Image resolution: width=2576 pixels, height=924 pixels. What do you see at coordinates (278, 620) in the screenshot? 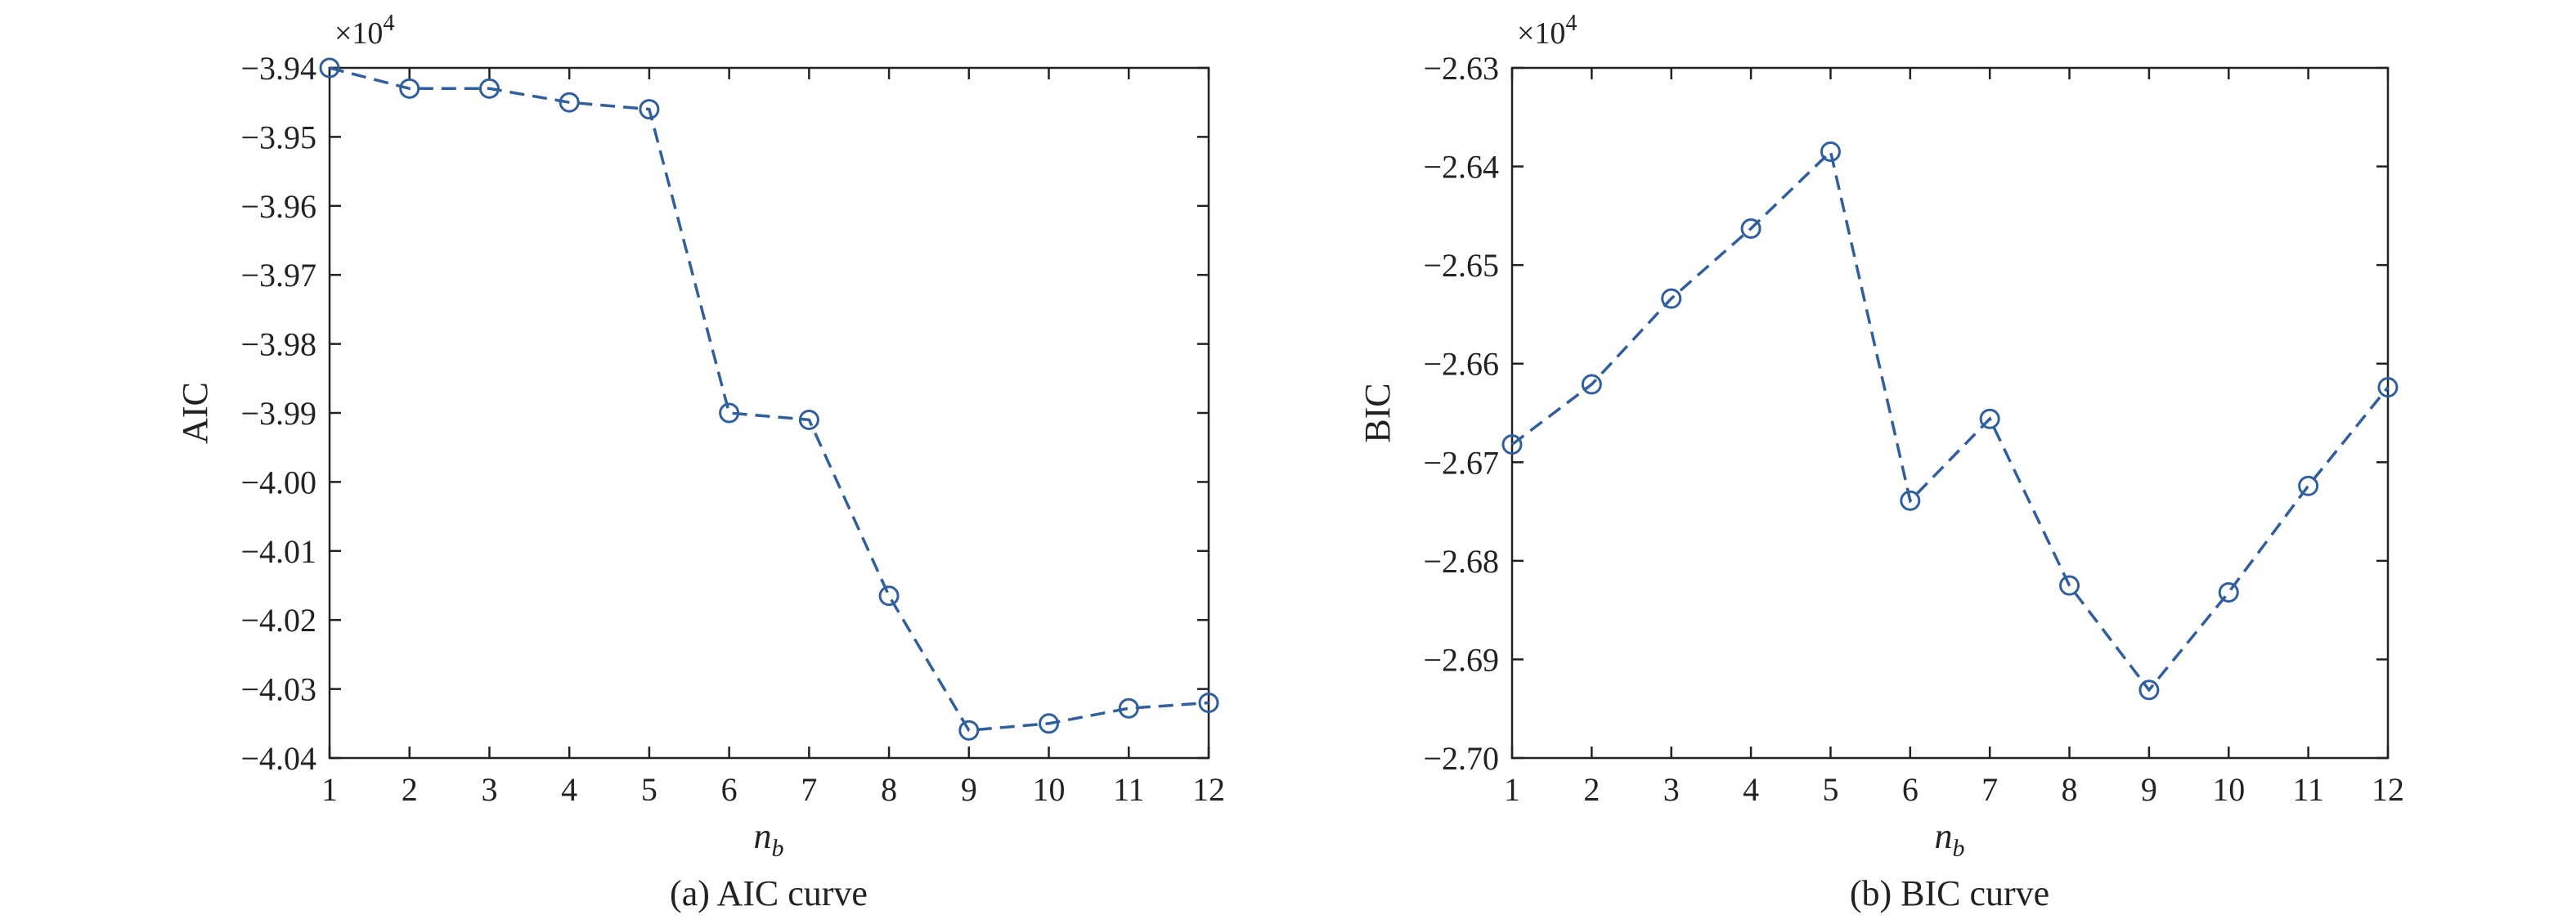
I see `y-tick-label: −4.02` at bounding box center [278, 620].